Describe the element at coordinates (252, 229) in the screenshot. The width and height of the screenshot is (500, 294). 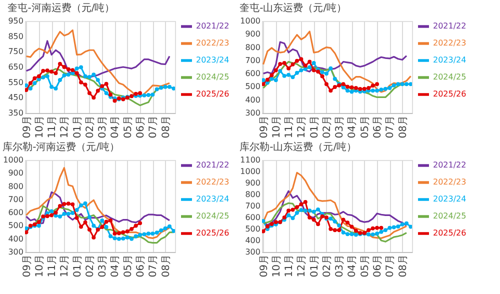
I see `y-tick-label: 500` at that location.